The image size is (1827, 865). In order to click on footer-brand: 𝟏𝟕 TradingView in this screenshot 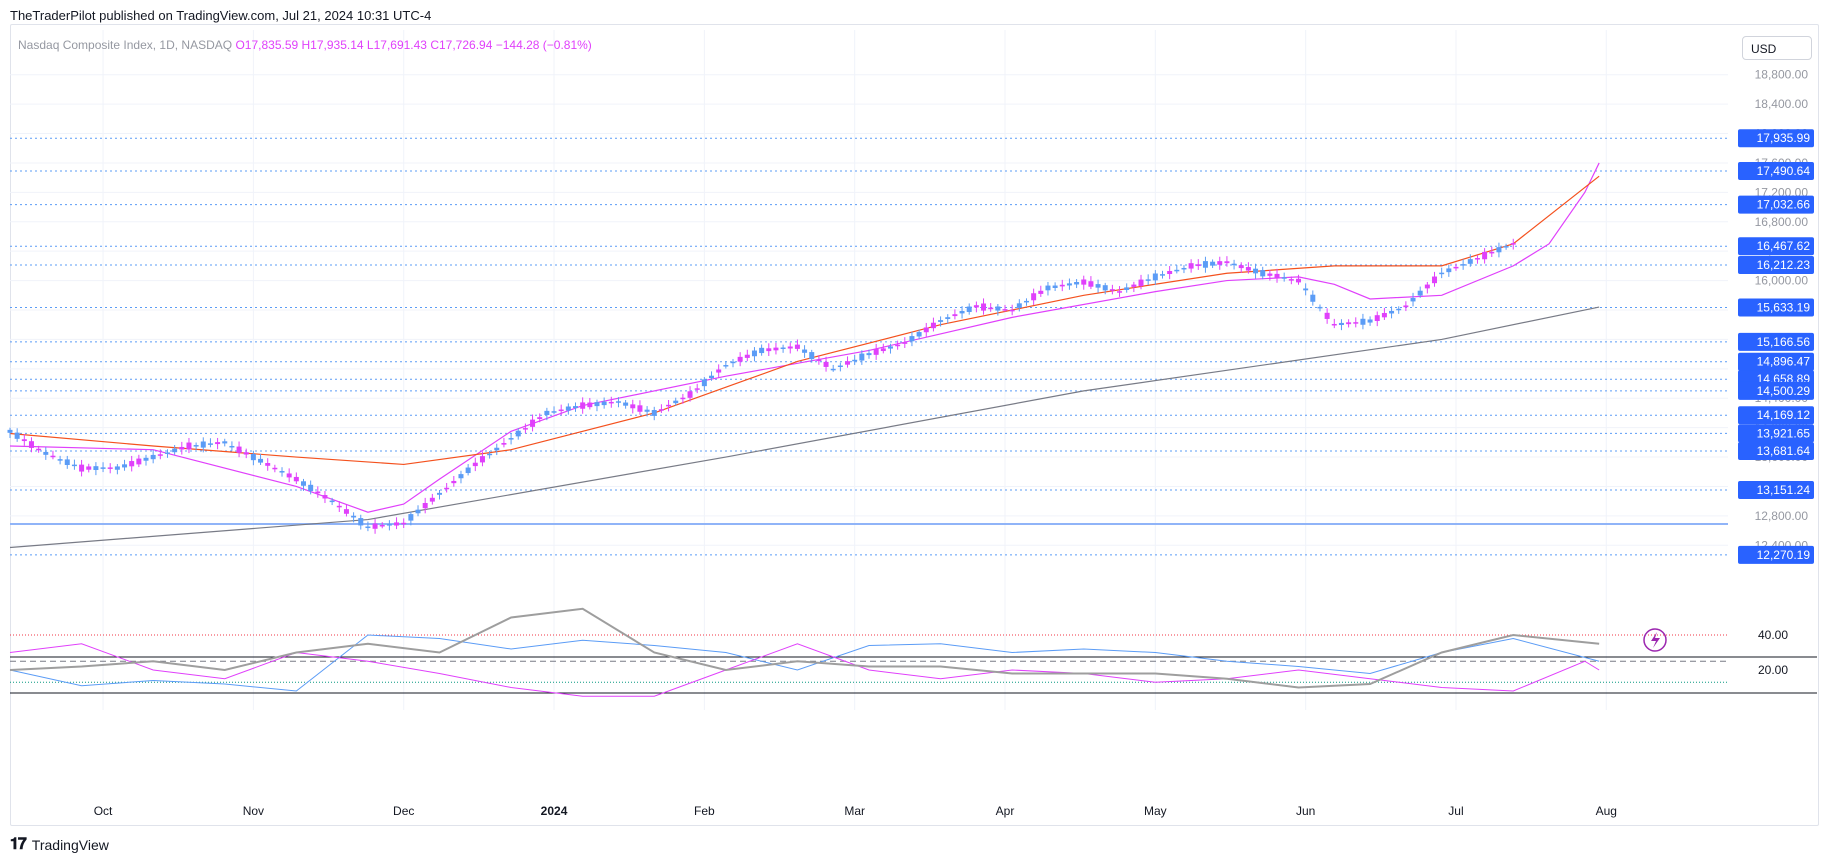, I will do `click(59, 845)`.